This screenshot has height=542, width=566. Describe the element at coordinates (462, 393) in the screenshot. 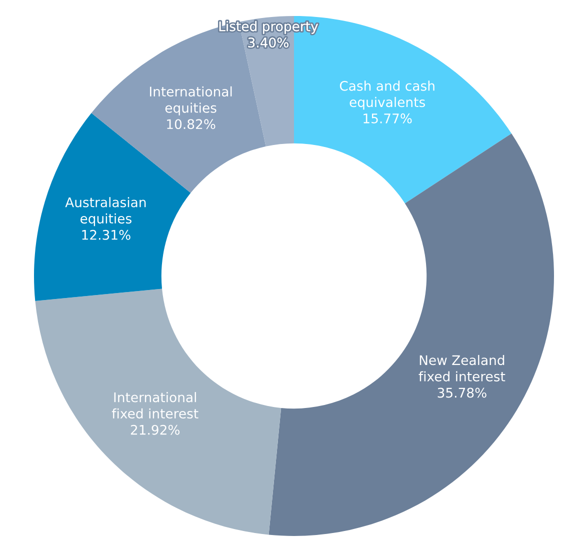

I see `data-label: 35.78%` at that location.